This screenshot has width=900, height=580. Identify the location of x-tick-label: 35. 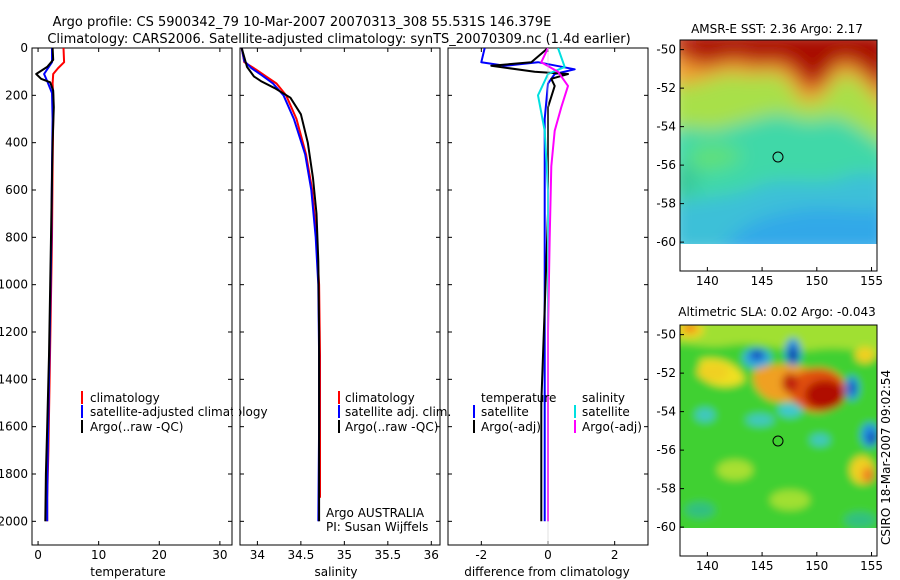
(344, 555).